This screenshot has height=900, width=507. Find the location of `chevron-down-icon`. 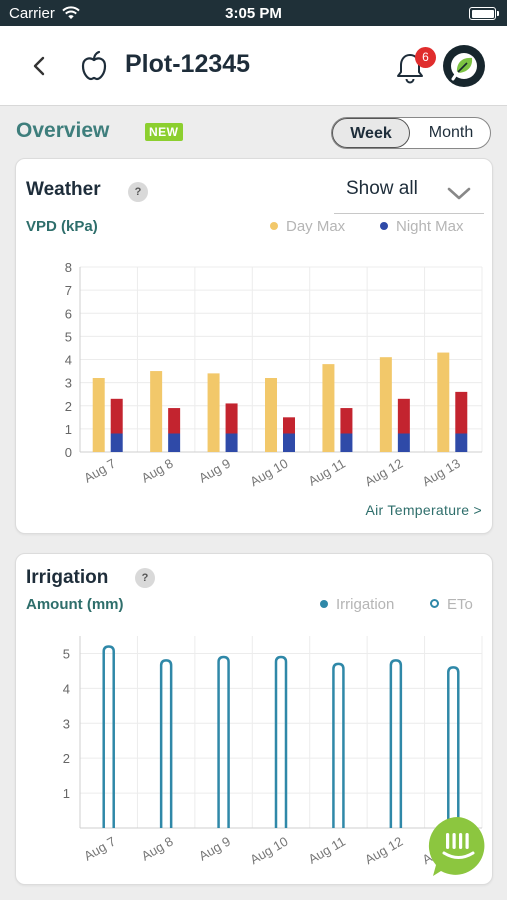

chevron-down-icon is located at coordinates (459, 193).